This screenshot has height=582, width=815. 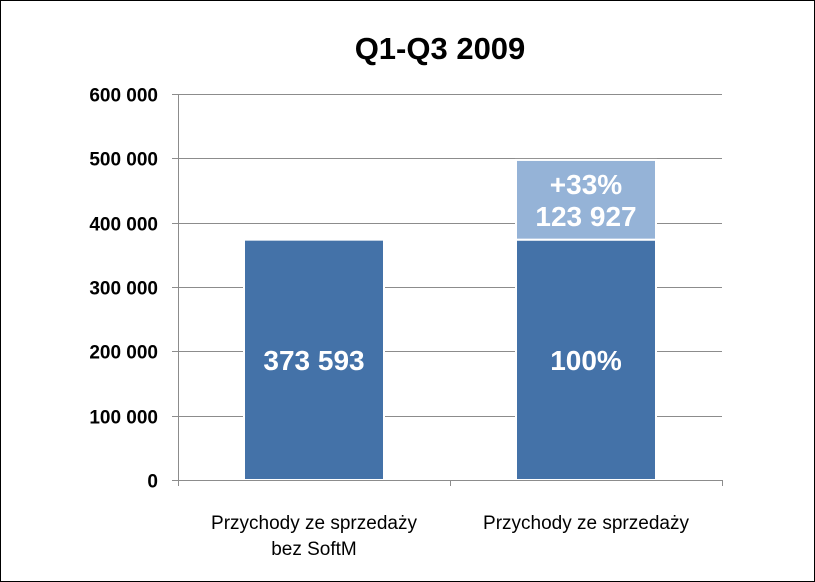 I want to click on y-tick-label: 500 000, so click(x=123, y=160).